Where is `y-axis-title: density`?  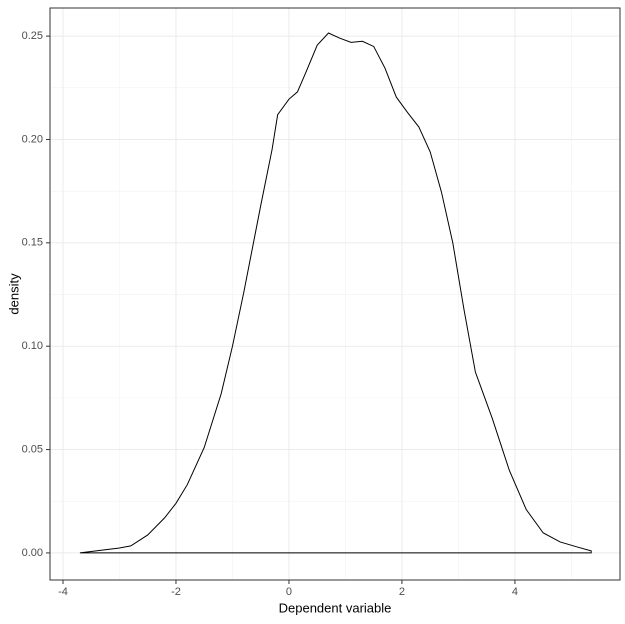
y-axis-title: density is located at coordinates (13, 294).